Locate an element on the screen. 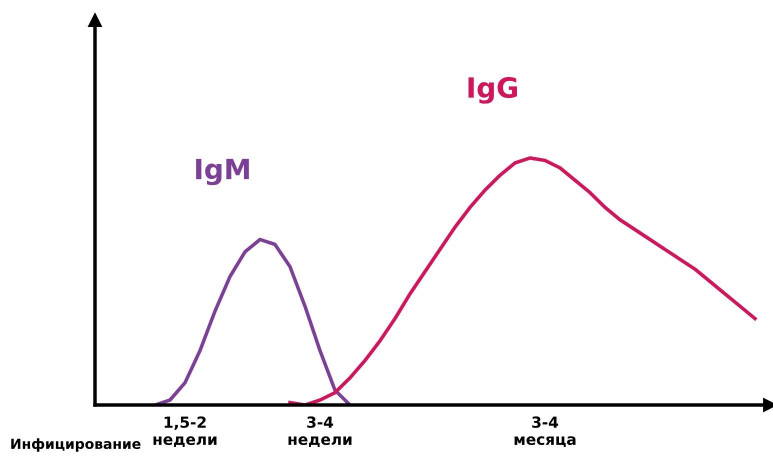 The image size is (773, 469). x-tick-label: 1,5-2 недели is located at coordinates (185, 431).